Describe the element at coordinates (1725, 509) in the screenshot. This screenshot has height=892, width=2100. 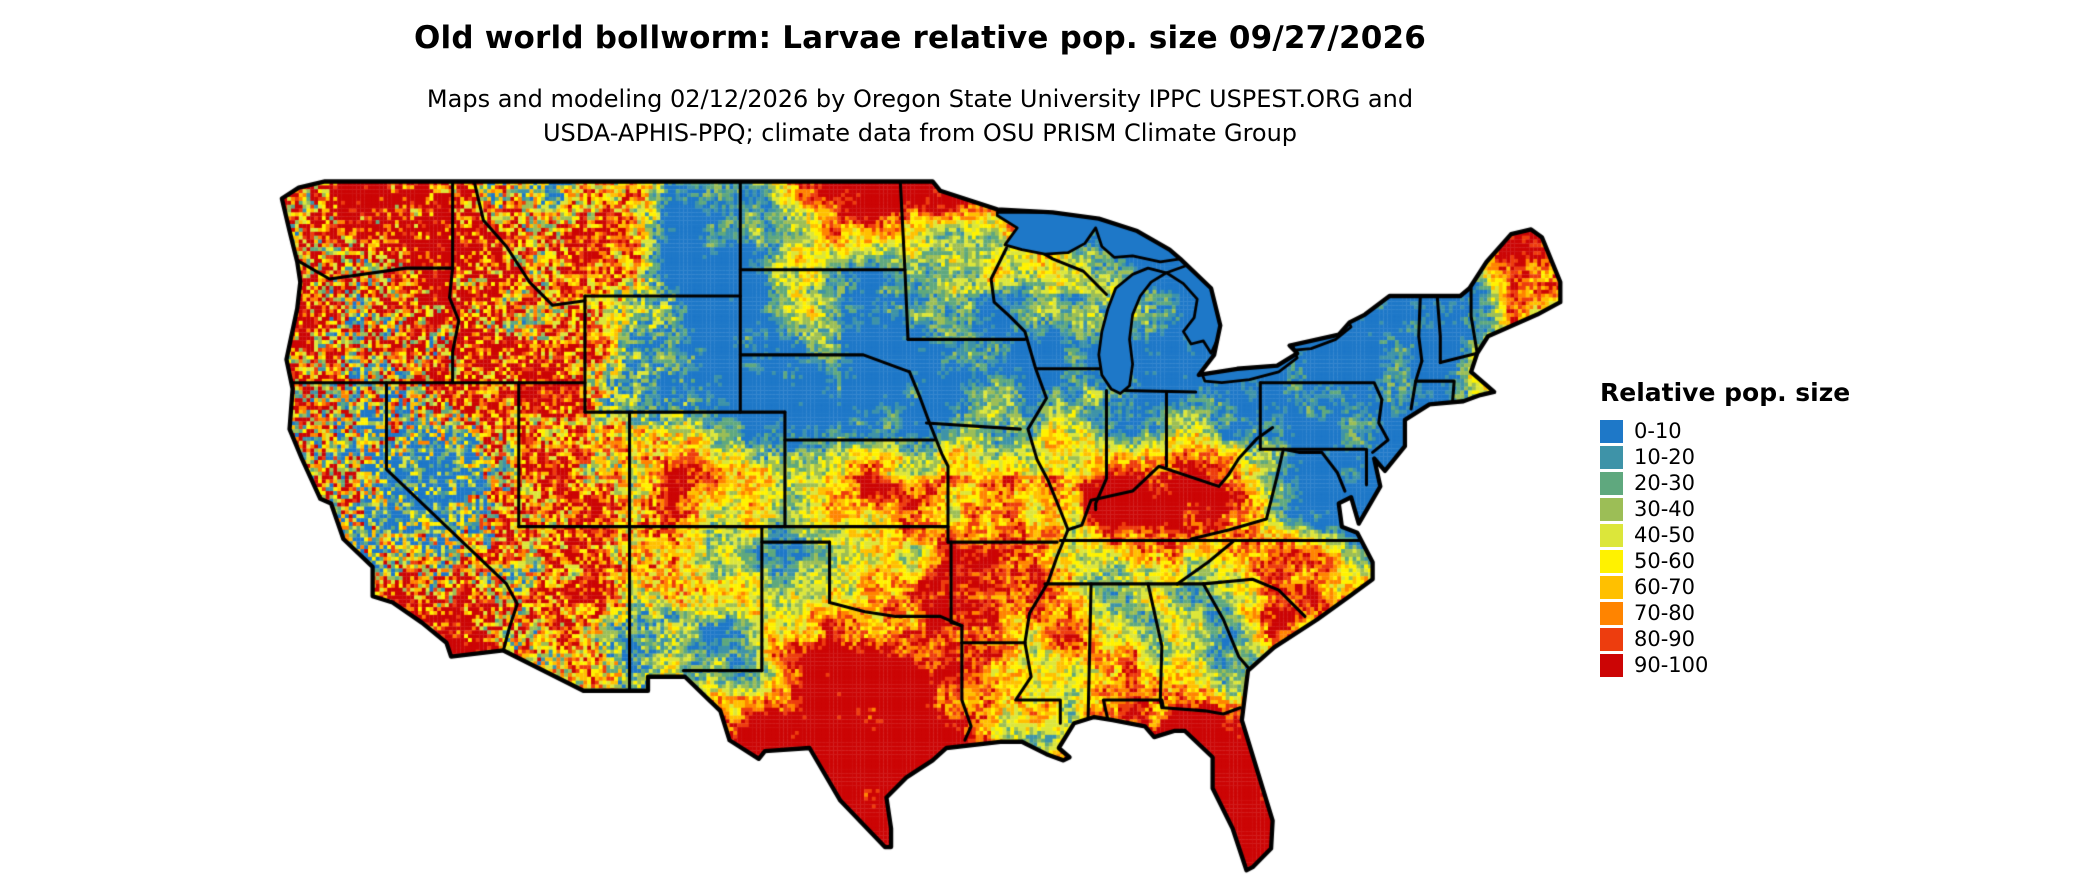
I see `legend-item: 30-40` at that location.